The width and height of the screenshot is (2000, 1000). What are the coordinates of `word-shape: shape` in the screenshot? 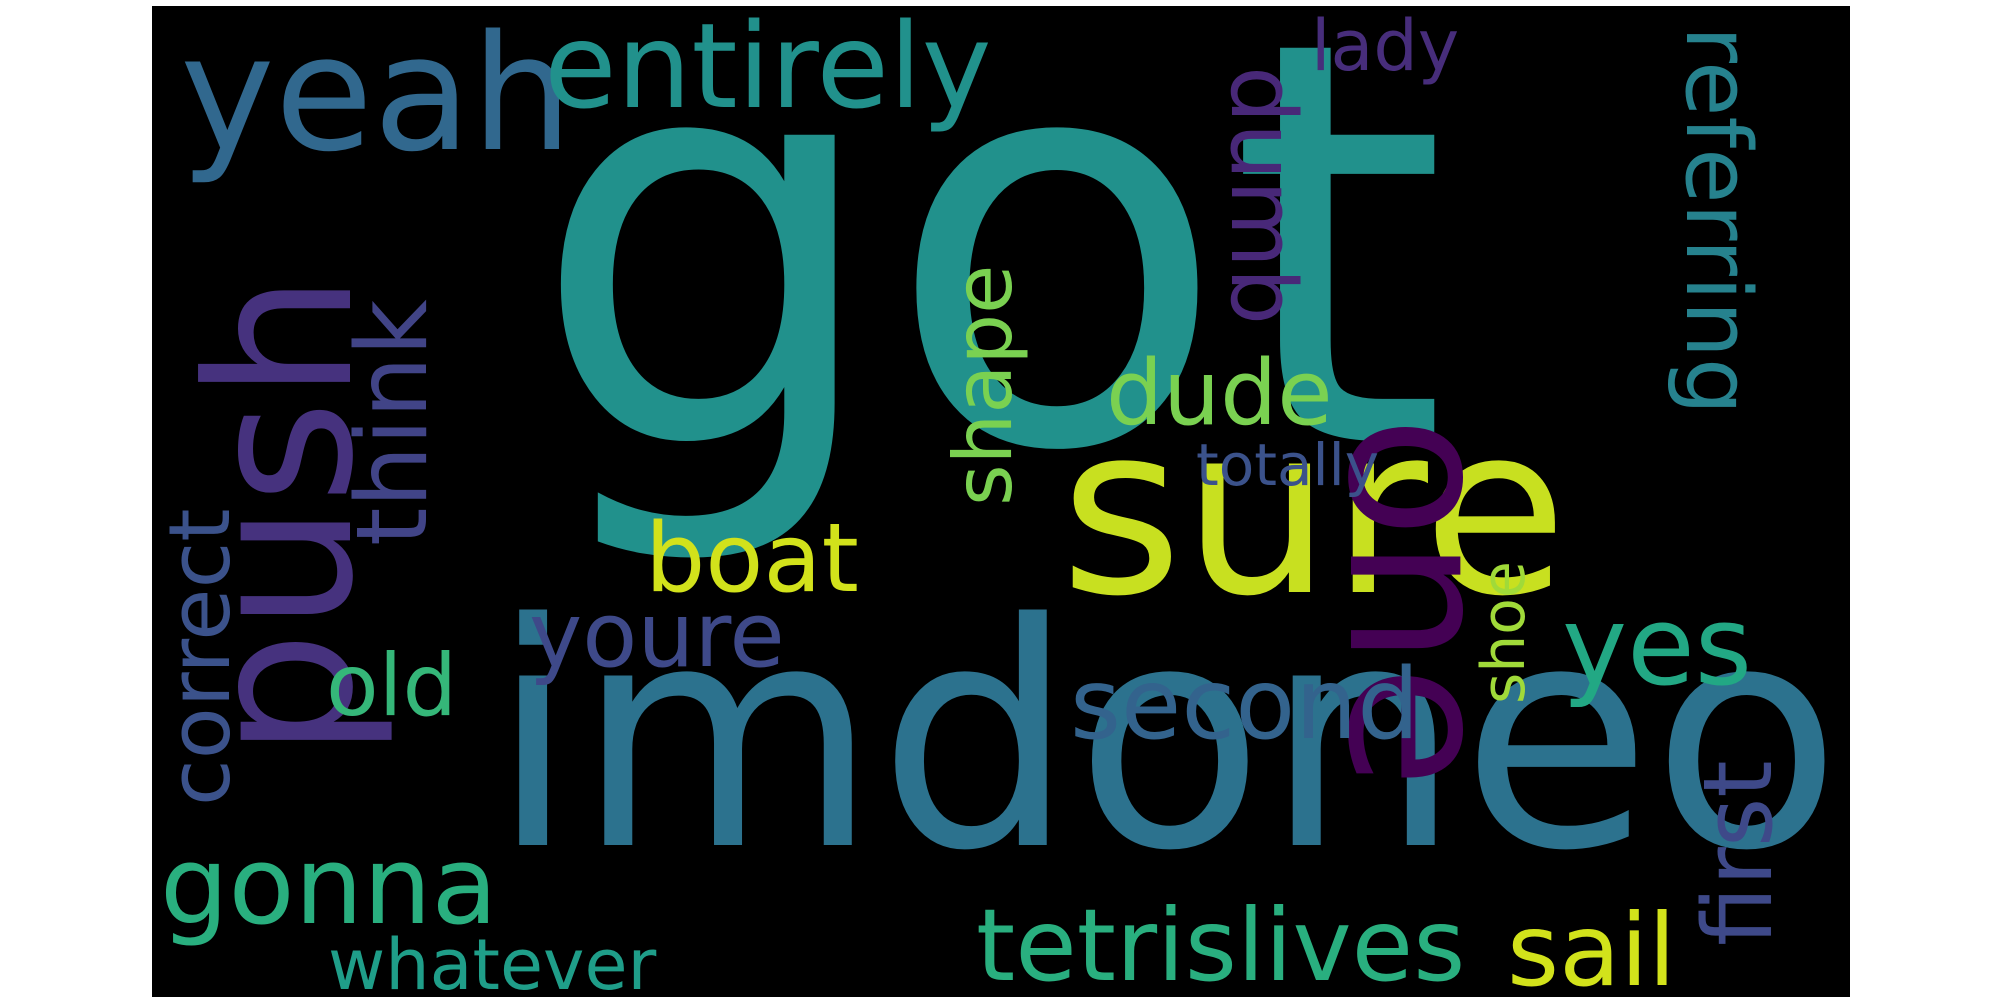 It's located at (983, 385).